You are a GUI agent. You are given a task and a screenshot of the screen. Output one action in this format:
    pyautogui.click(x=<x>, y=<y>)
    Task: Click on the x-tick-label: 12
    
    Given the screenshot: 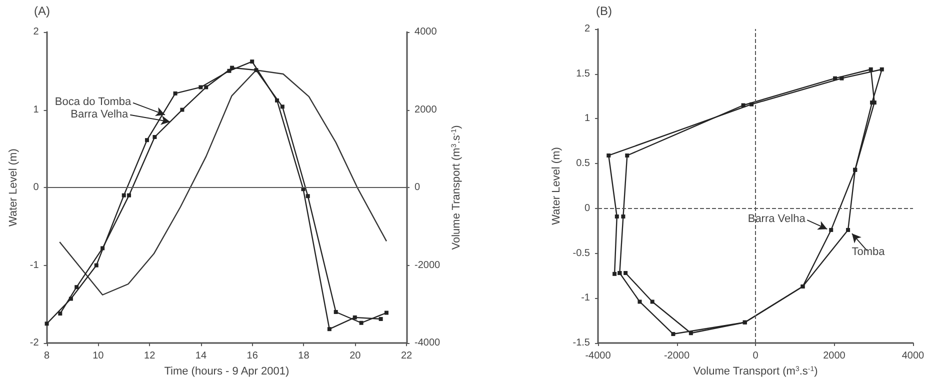 What is the action you would take?
    pyautogui.click(x=150, y=356)
    